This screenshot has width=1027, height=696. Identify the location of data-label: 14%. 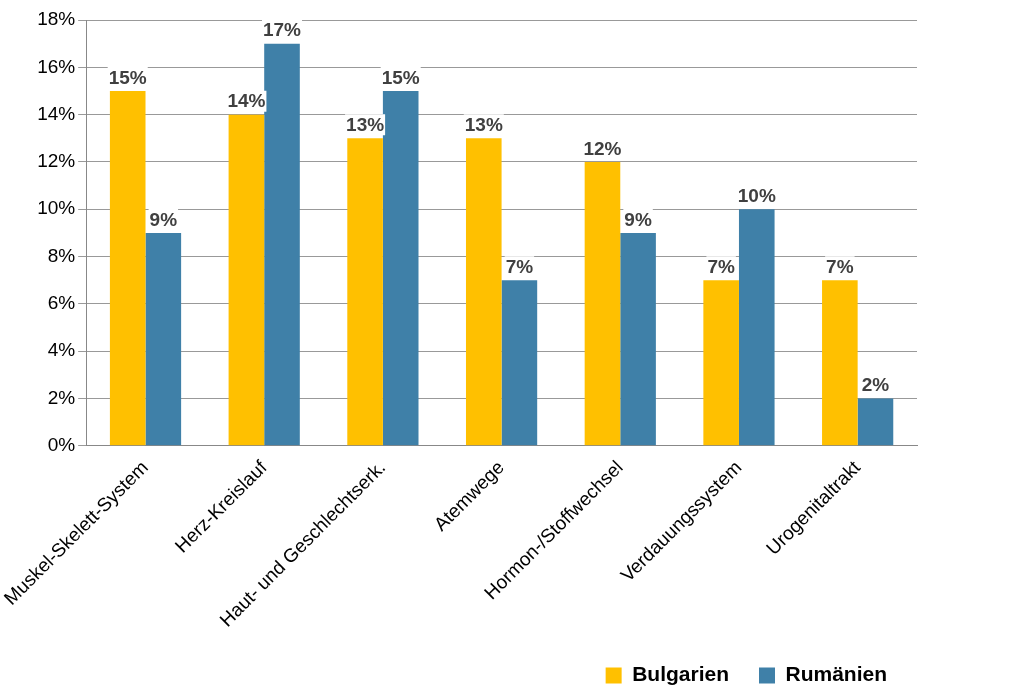
(246, 101).